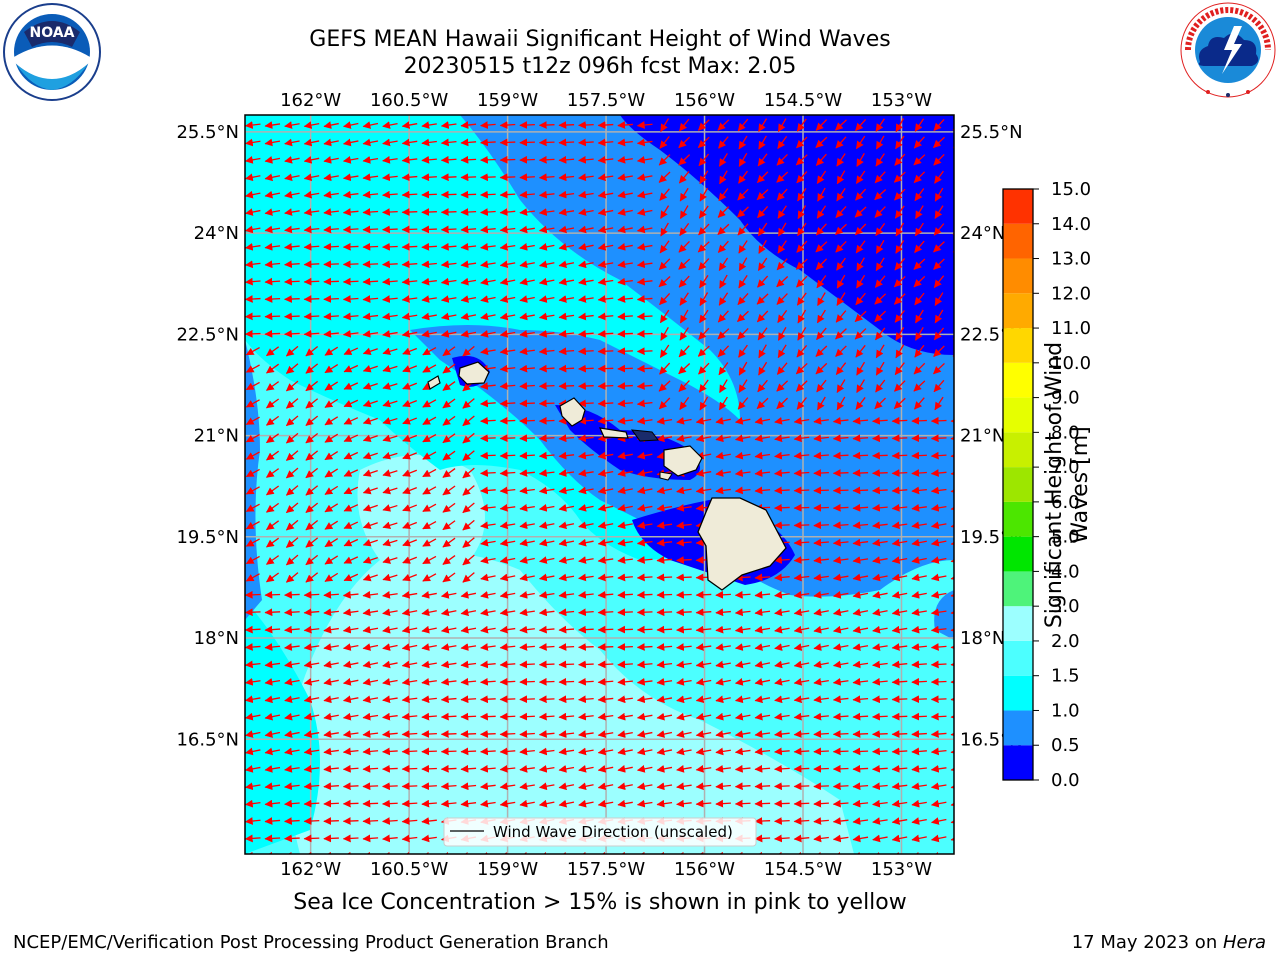 Image resolution: width=1280 pixels, height=960 pixels. Describe the element at coordinates (253, 480) in the screenshot. I see `wave-height-field-0.5-1.0-west` at that location.